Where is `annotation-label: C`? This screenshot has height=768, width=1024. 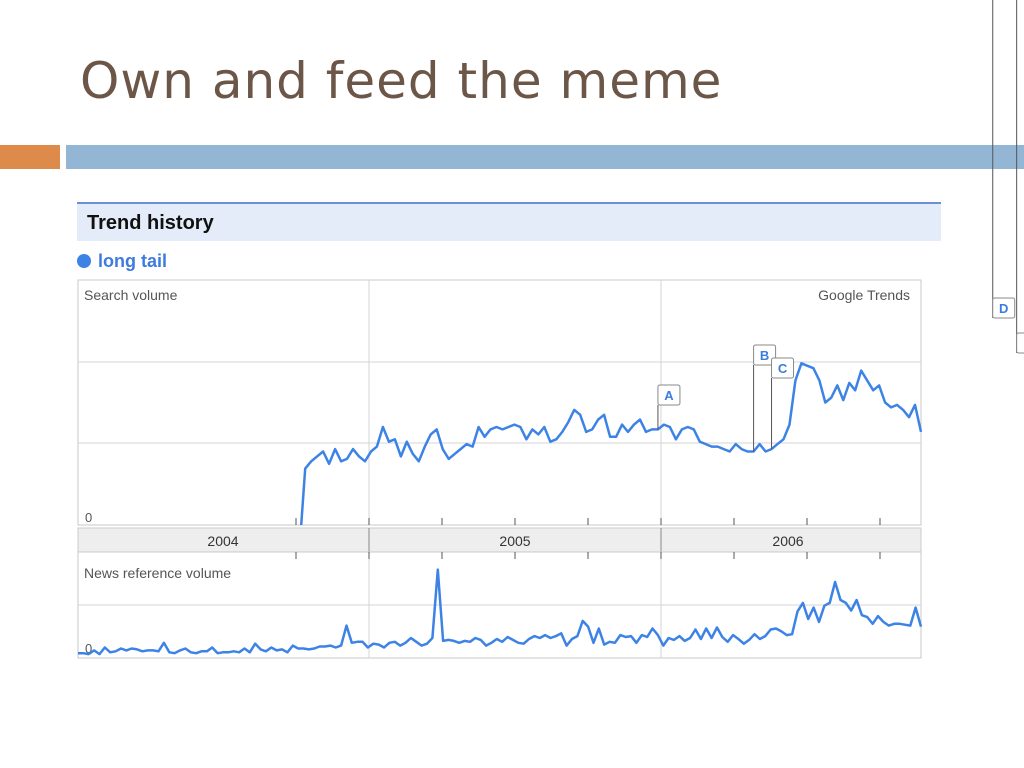
annotation-label: C is located at coordinates (783, 368).